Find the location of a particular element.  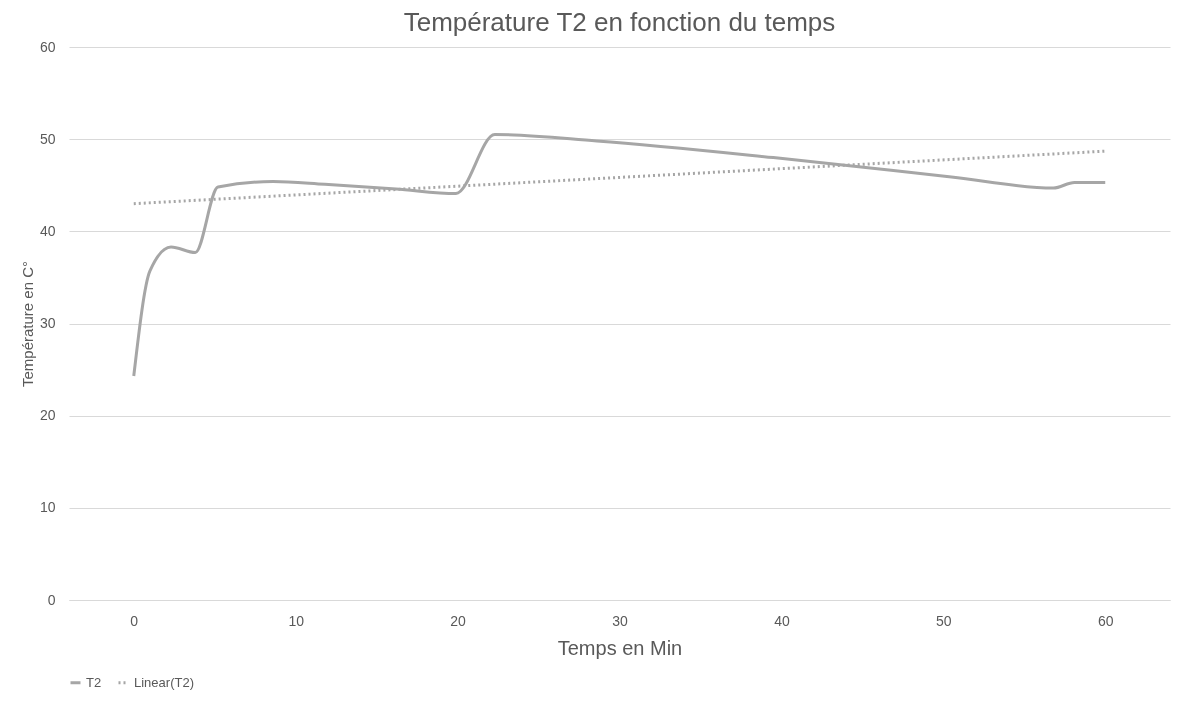

legend-label: T2 is located at coordinates (94, 682).